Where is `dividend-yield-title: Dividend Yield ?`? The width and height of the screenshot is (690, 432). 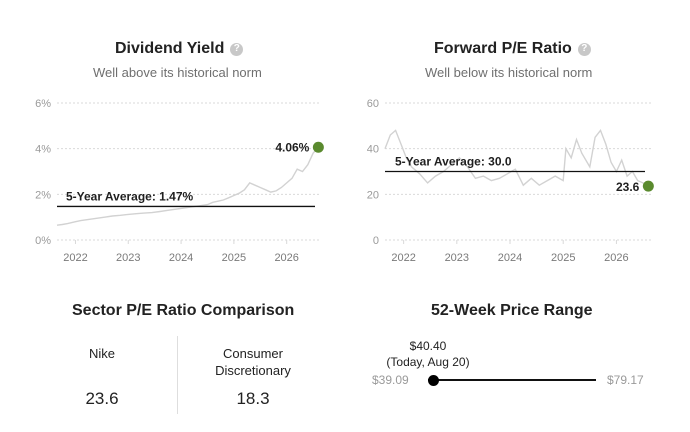 dividend-yield-title: Dividend Yield ? is located at coordinates (179, 49).